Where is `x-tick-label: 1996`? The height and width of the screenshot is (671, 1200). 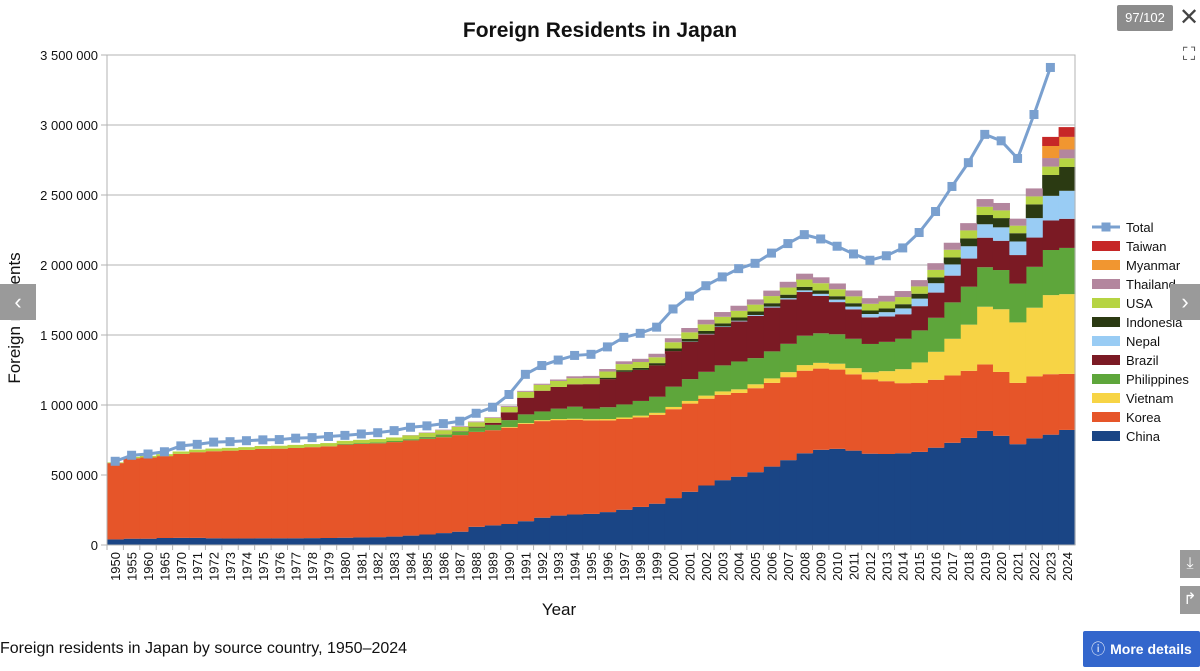 x-tick-label: 1996 is located at coordinates (607, 566).